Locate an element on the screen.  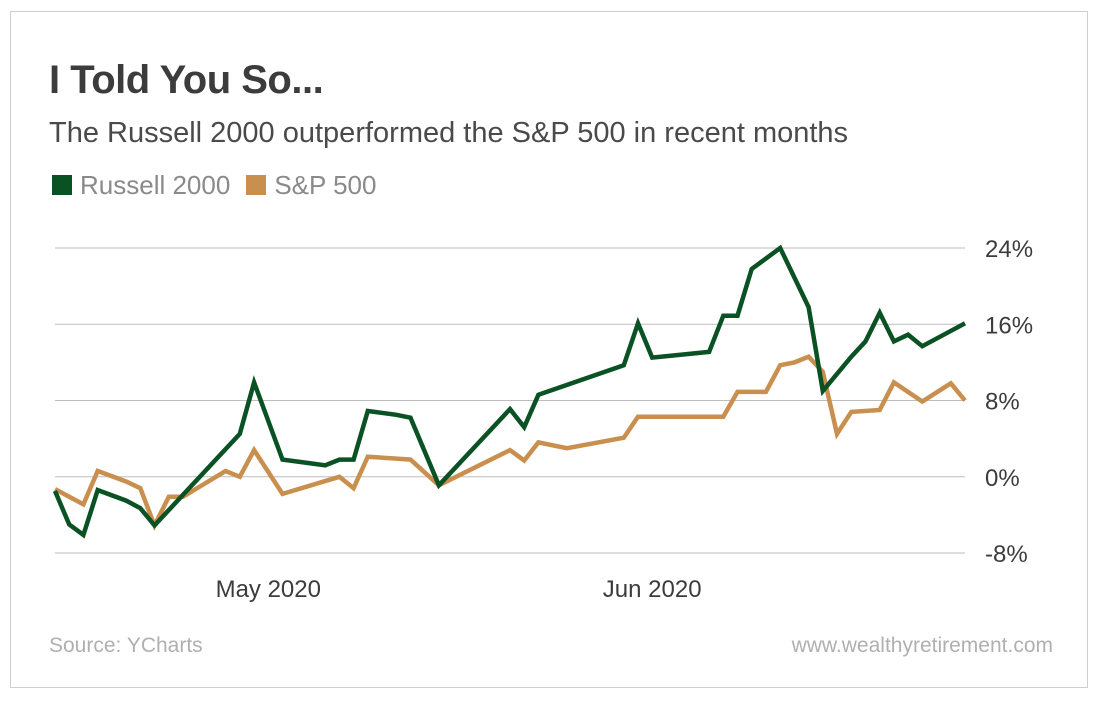
legend-swatch-russell is located at coordinates (62, 185).